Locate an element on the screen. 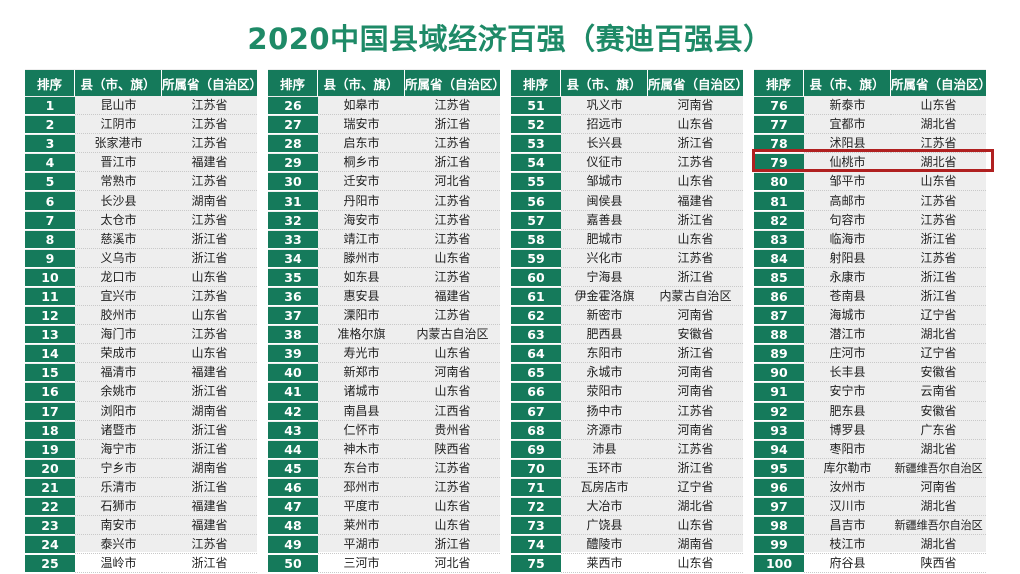 The image size is (1020, 574). table-row: 79 仙桃市 湖北省 is located at coordinates (870, 163).